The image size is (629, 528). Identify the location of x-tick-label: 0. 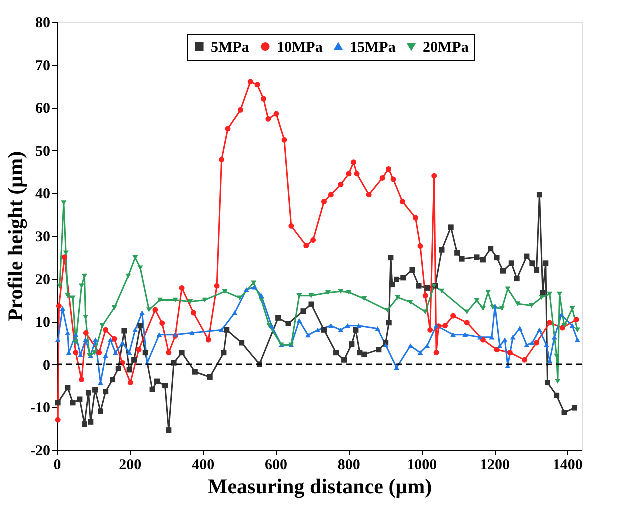
(58, 466).